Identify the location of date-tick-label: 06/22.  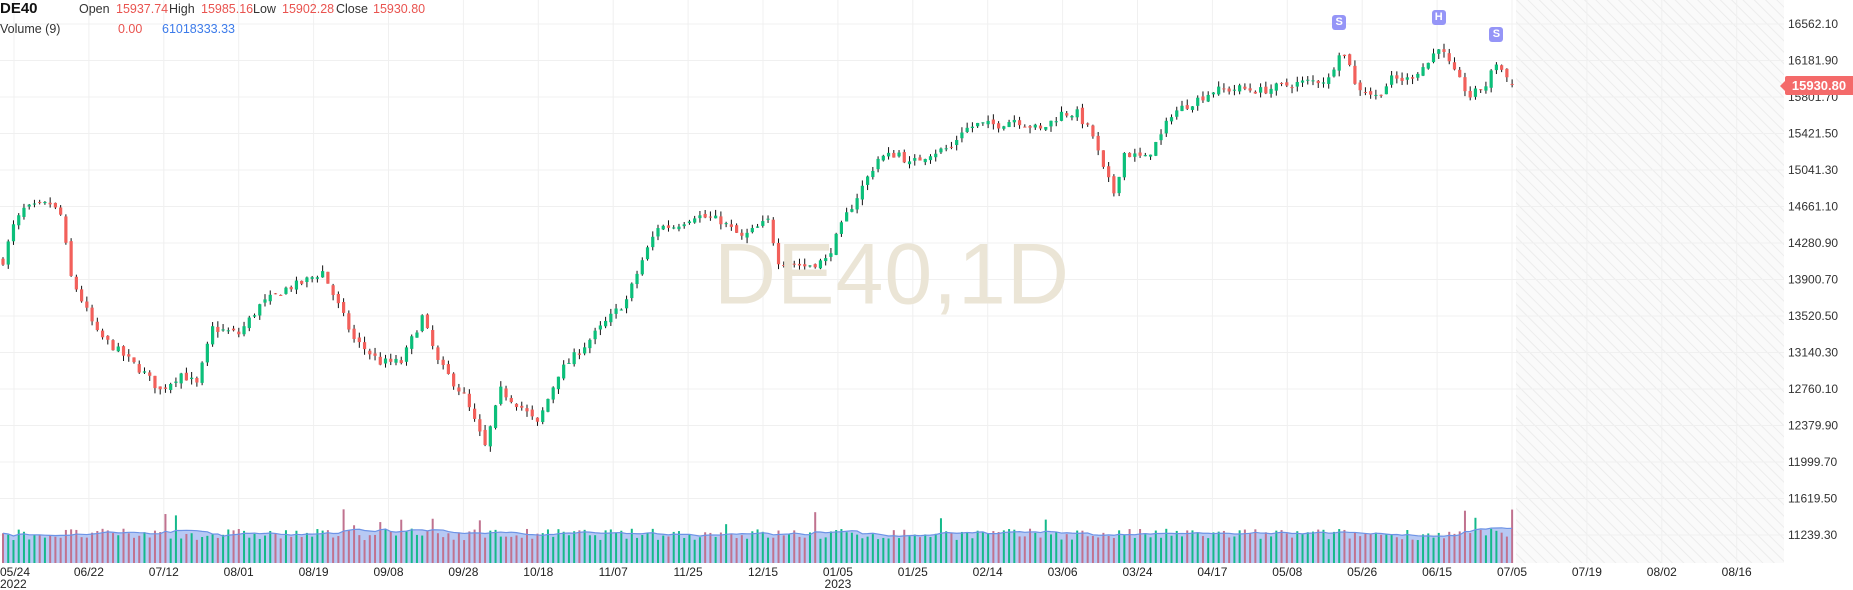
(89, 572).